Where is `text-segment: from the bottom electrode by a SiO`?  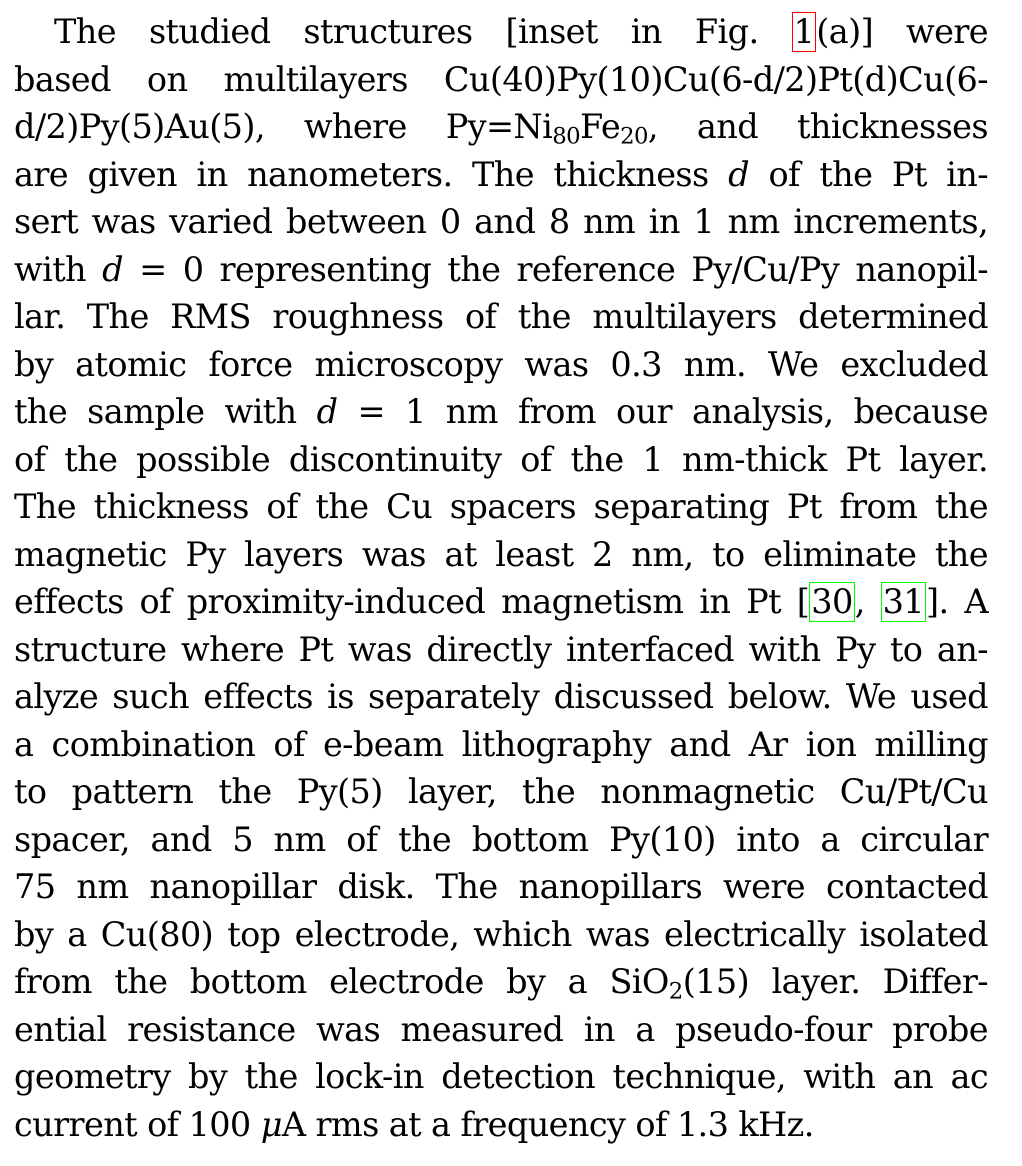 text-segment: from the bottom electrode by a SiO is located at coordinates (341, 981).